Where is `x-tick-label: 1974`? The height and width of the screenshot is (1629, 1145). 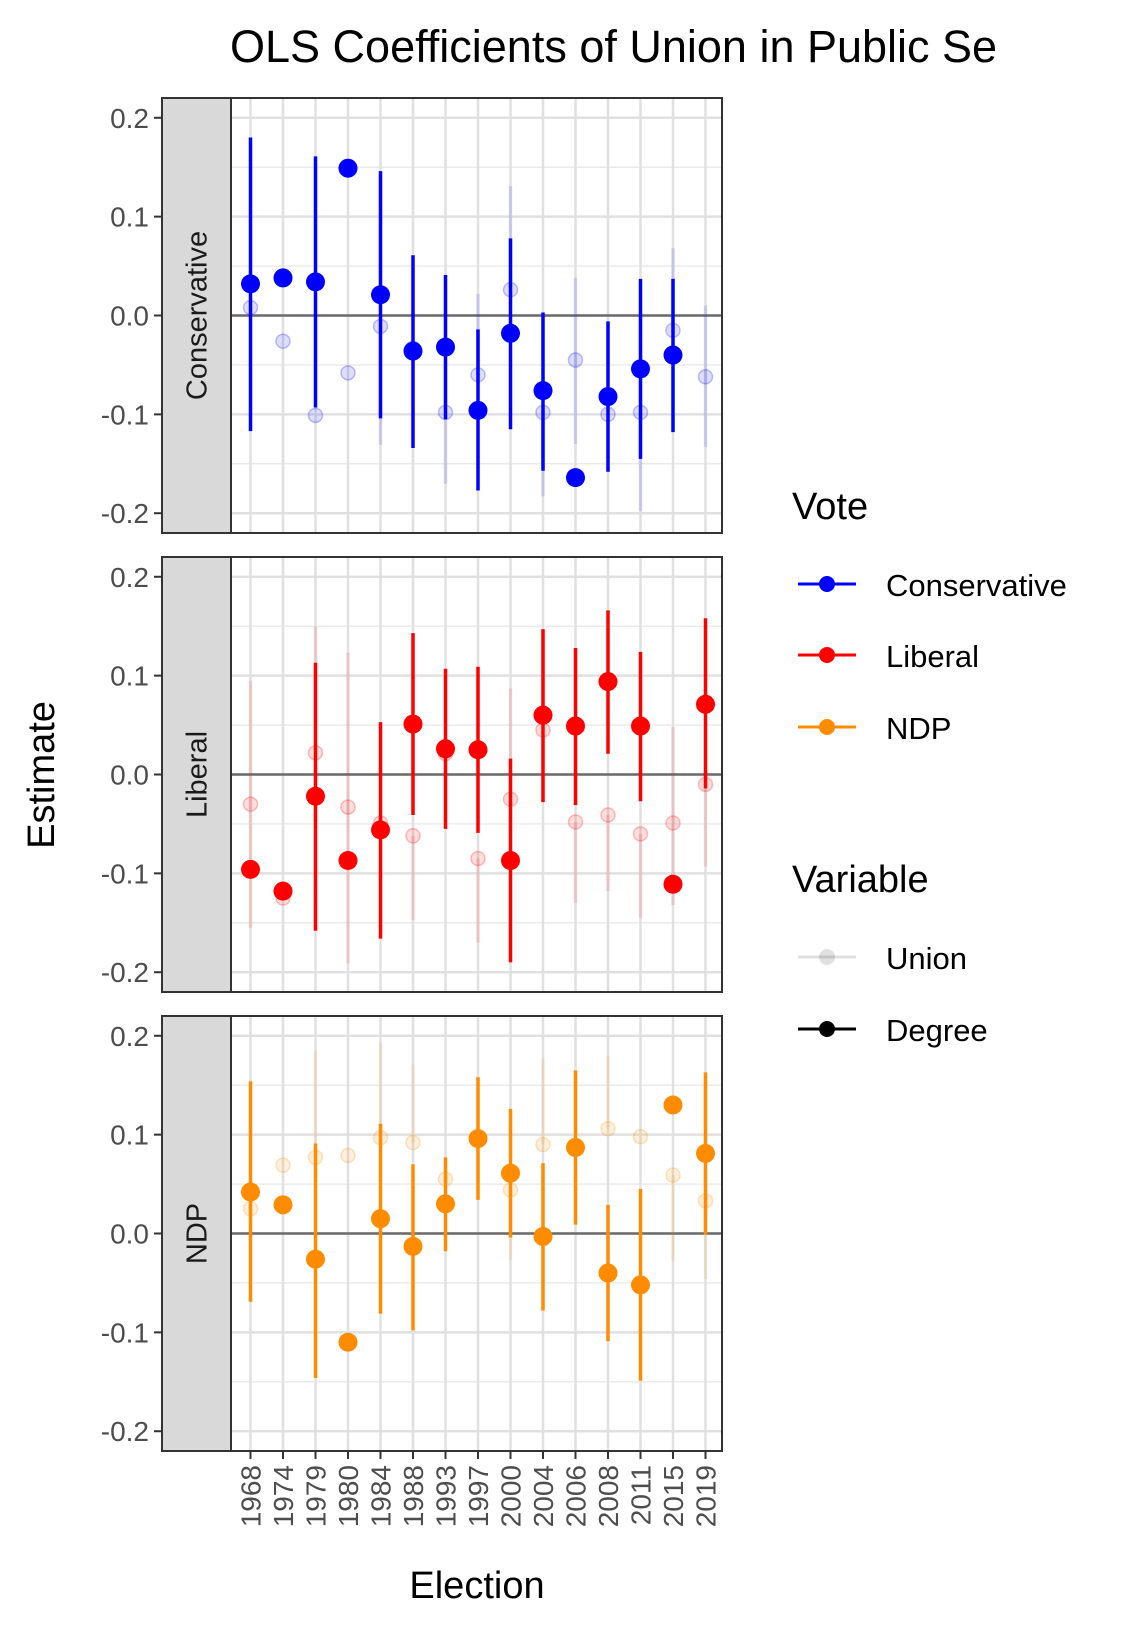 x-tick-label: 1974 is located at coordinates (283, 1496).